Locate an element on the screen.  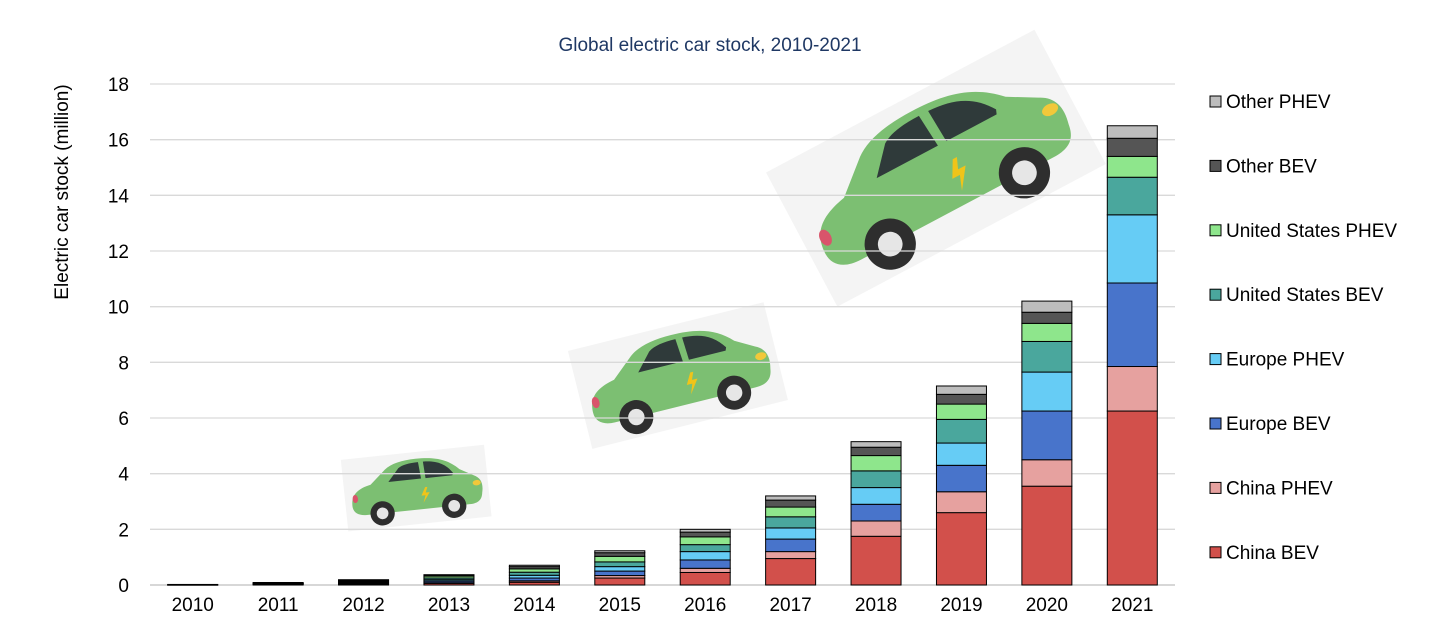
y-tick-label: 18 is located at coordinates (118, 85).